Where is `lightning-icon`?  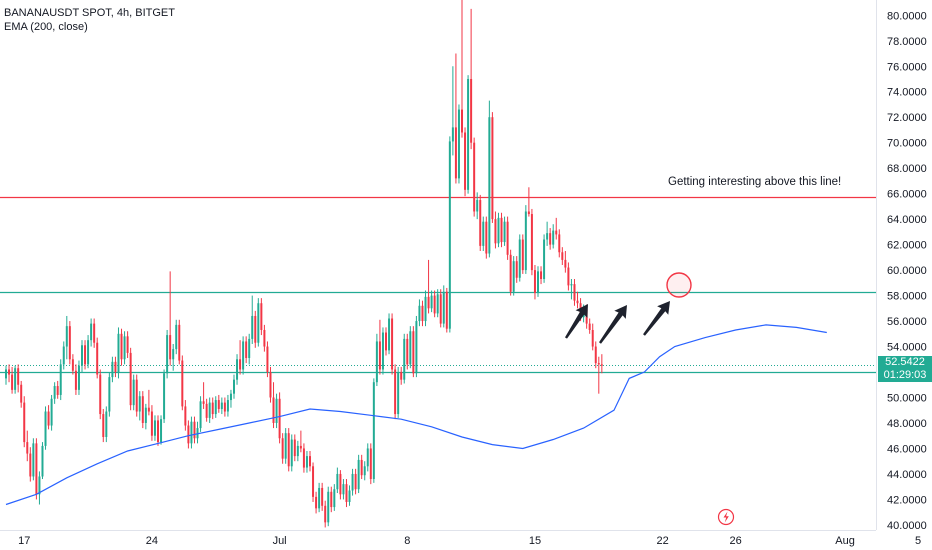
lightning-icon is located at coordinates (726, 517).